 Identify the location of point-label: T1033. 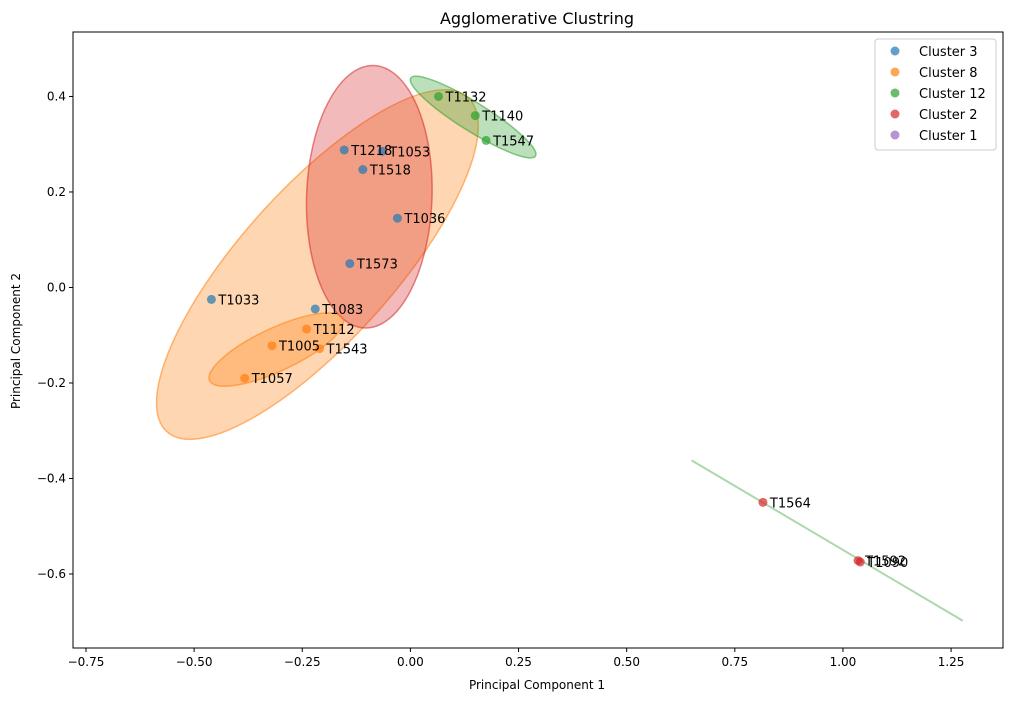
(238, 300).